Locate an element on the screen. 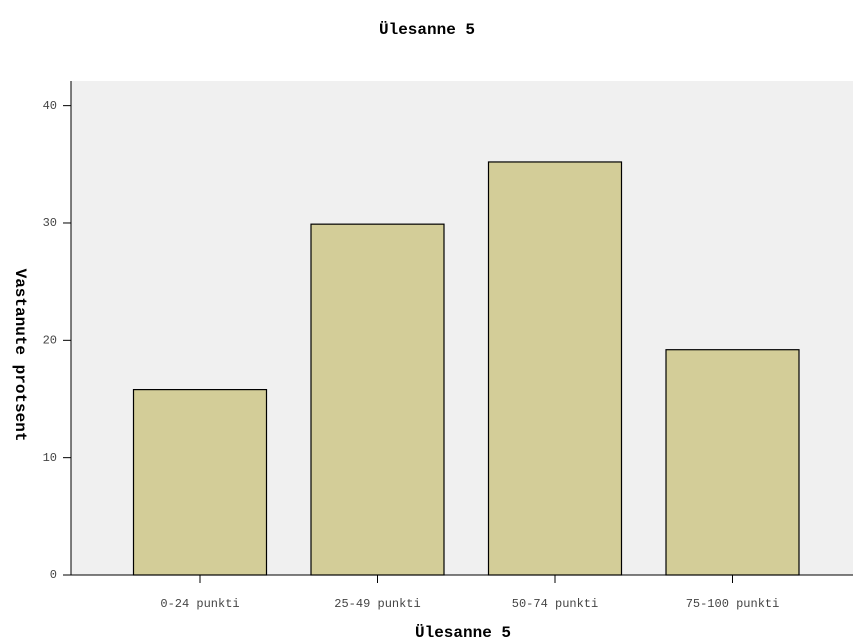 The height and width of the screenshot is (642, 853). x-tick-label: 75-100 punkti is located at coordinates (733, 604).